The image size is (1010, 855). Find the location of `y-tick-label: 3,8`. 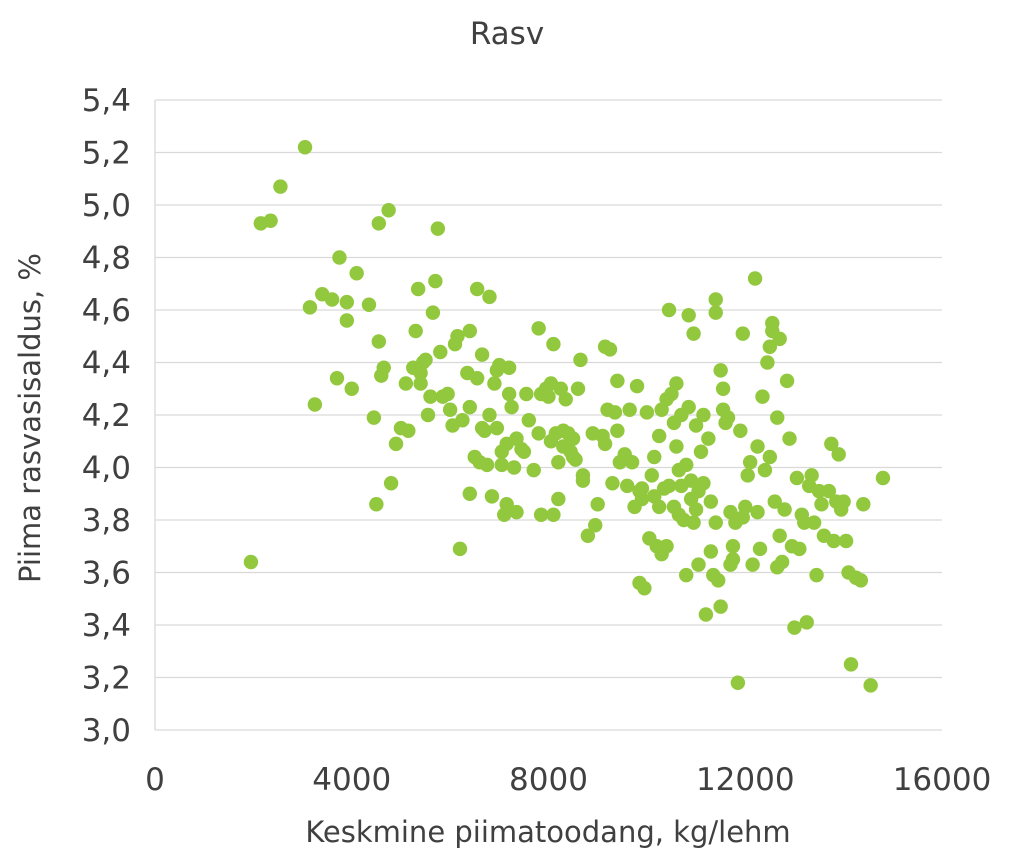

y-tick-label: 3,8 is located at coordinates (106, 521).